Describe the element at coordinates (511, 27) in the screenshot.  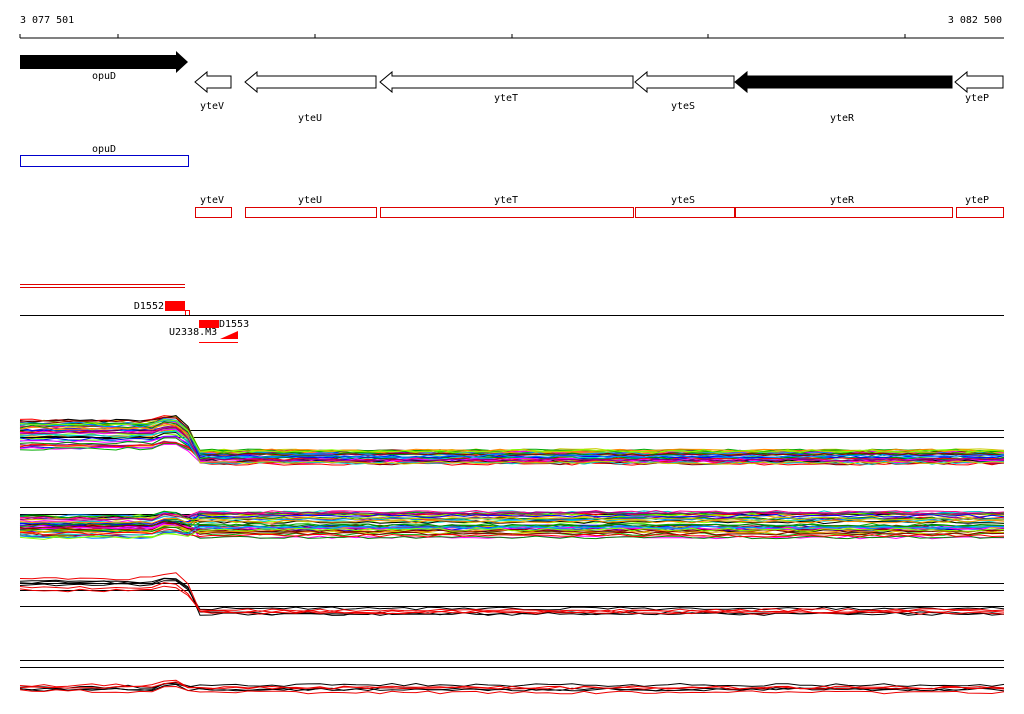
I see `ruler: 3 077 501 3 082 500` at that location.